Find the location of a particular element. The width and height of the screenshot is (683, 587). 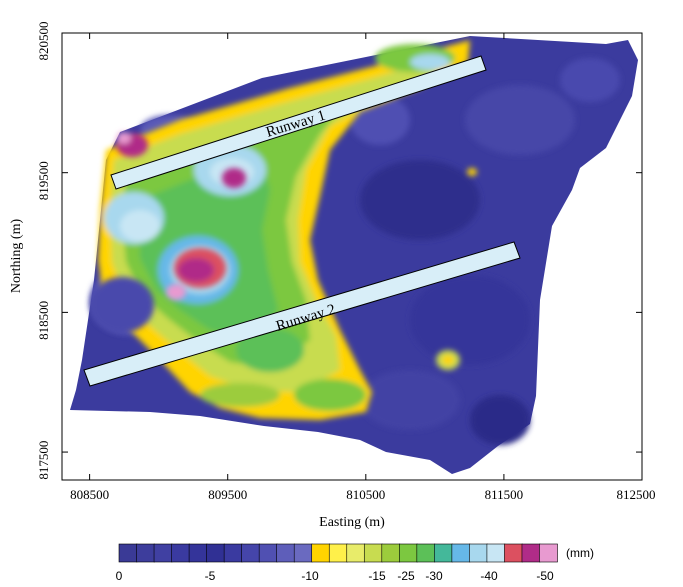

colorbar: 0 -5 -10 -15 -25 -30 -40 -50 is located at coordinates (337, 563).